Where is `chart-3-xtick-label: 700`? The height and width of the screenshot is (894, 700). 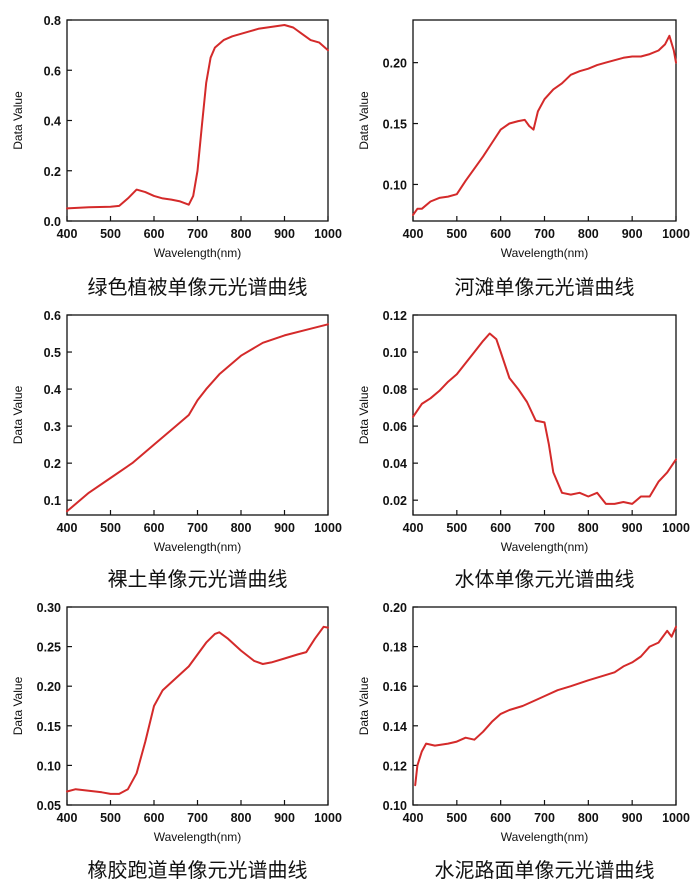 chart-3-xtick-label: 700 is located at coordinates (197, 528).